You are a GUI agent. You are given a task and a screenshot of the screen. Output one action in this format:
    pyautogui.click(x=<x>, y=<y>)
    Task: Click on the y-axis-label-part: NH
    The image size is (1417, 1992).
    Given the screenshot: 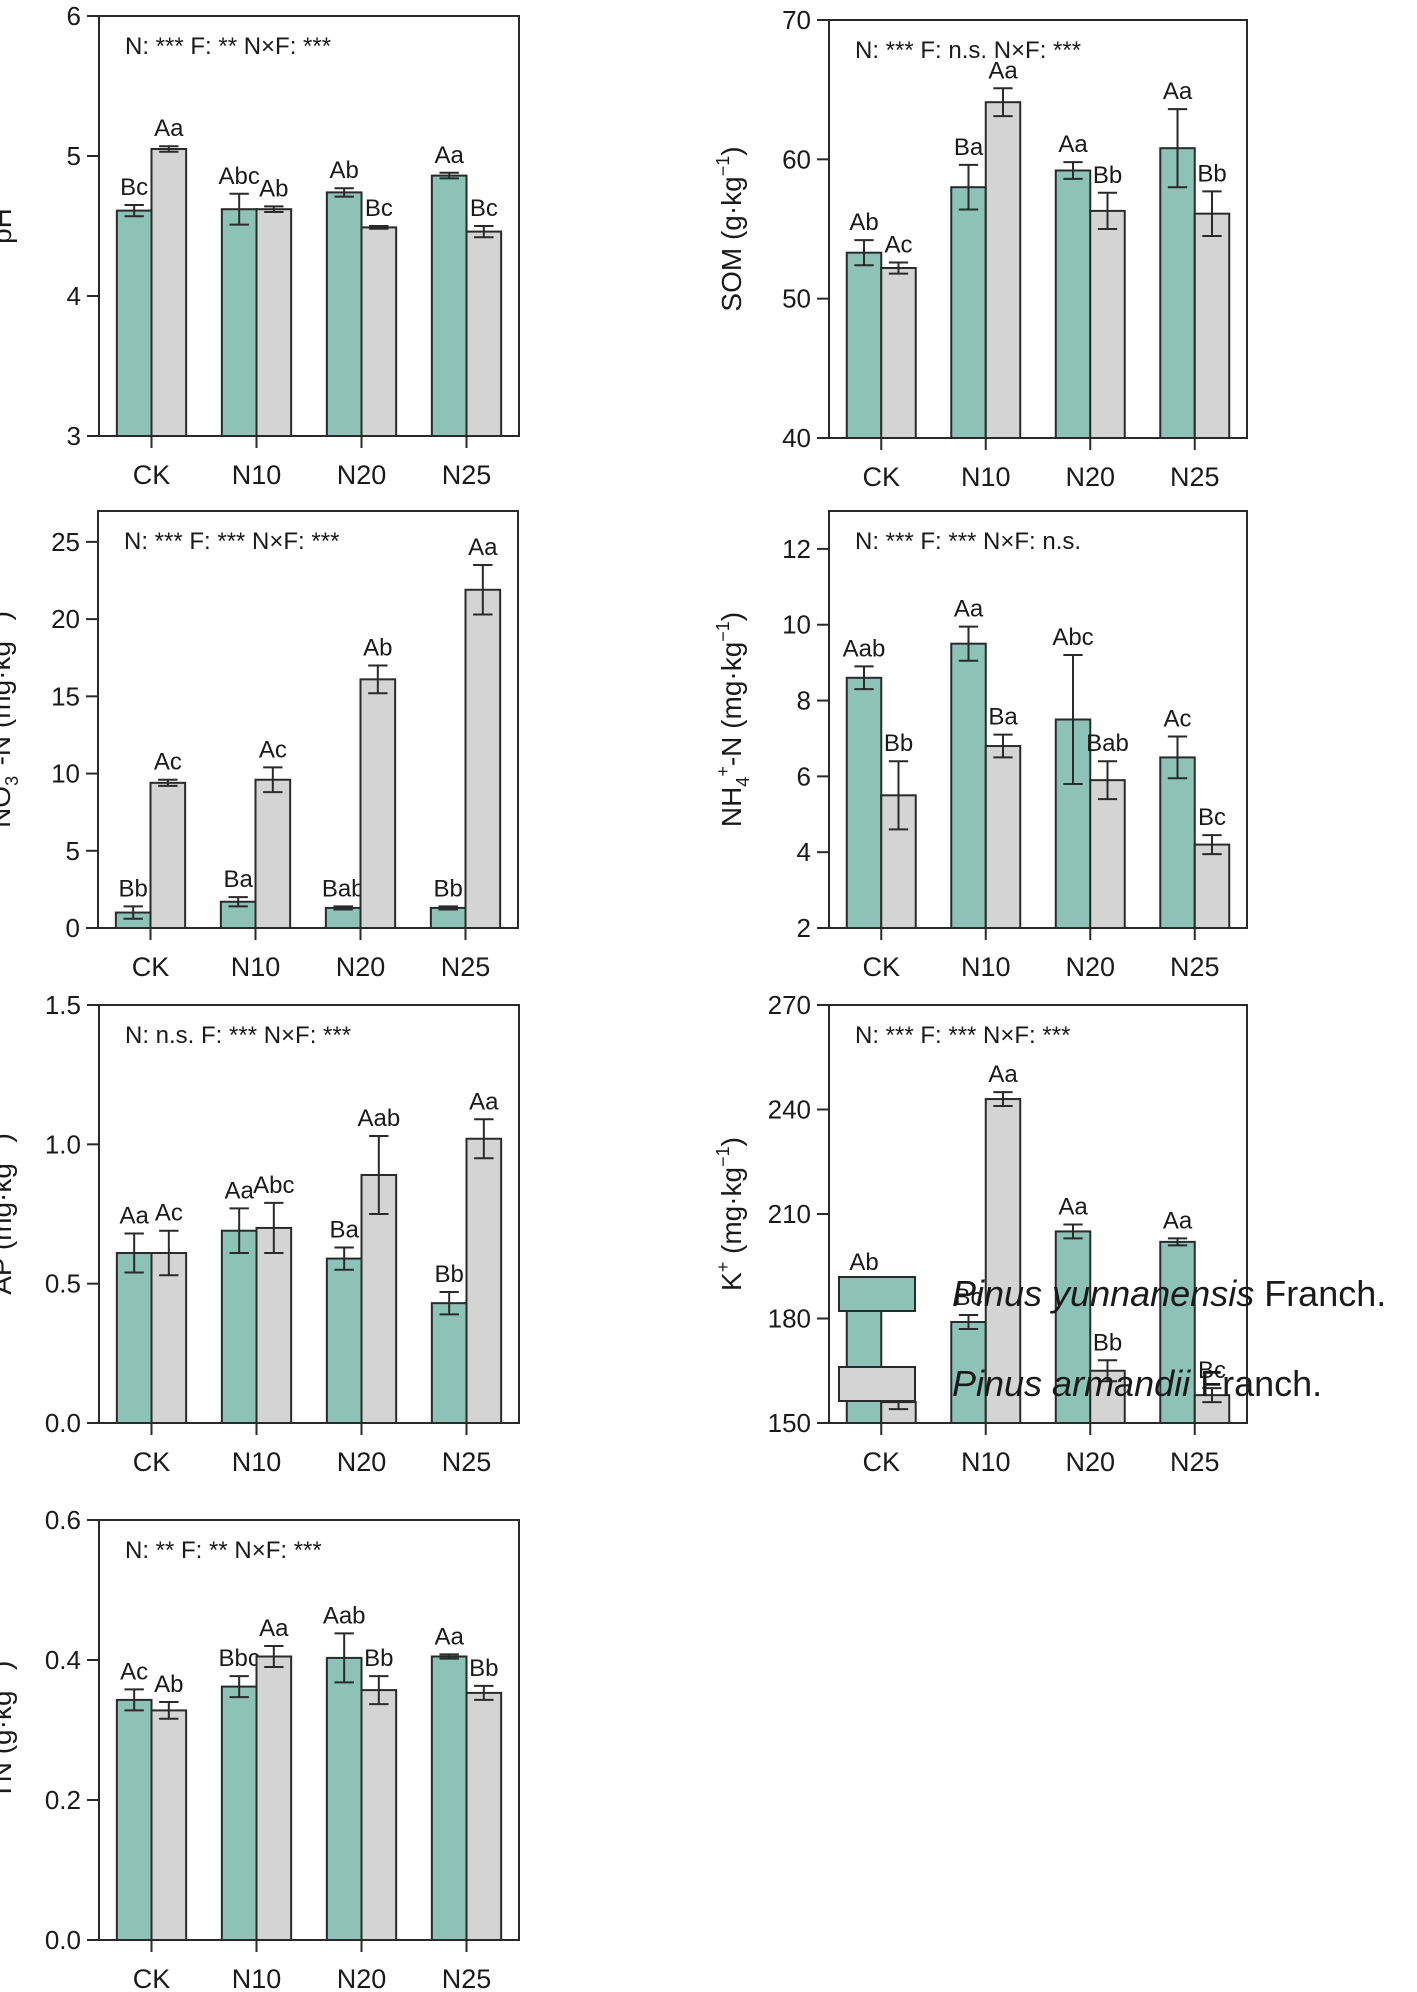 What is the action you would take?
    pyautogui.click(x=731, y=807)
    